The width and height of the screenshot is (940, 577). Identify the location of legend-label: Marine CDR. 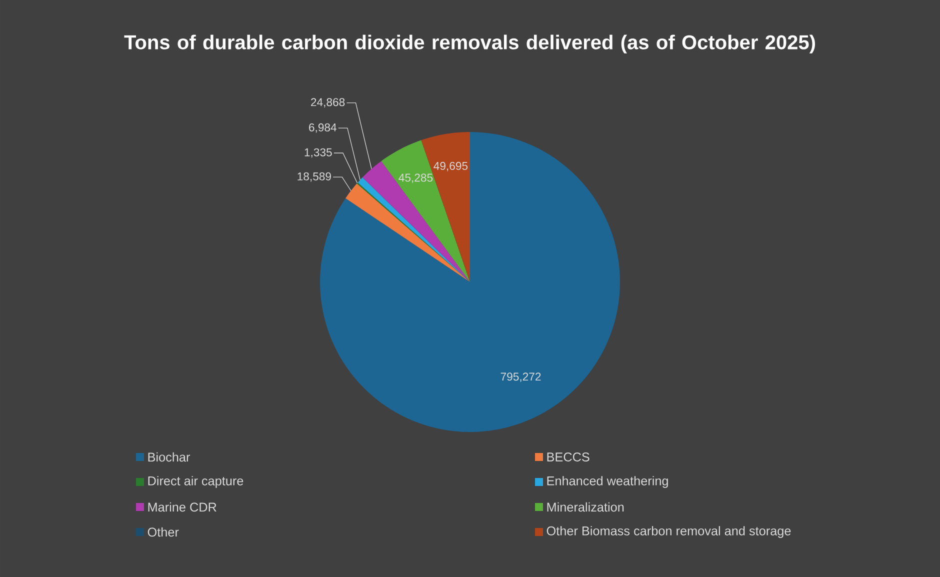
(182, 507).